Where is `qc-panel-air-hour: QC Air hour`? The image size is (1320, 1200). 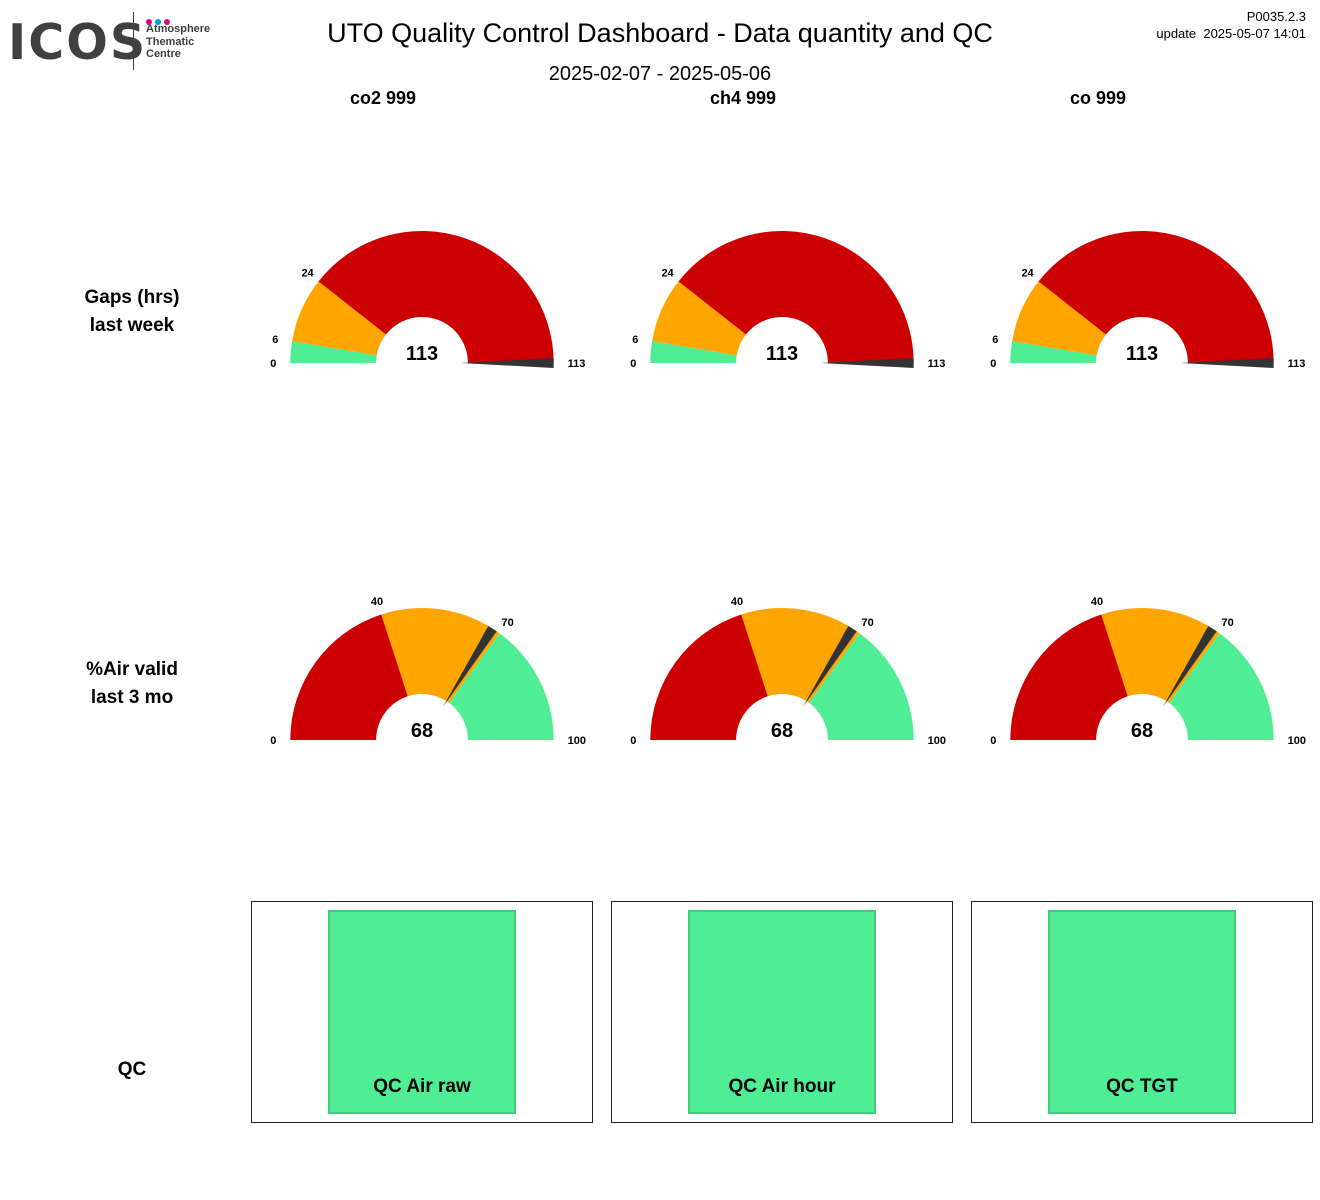
qc-panel-air-hour: QC Air hour is located at coordinates (782, 1012).